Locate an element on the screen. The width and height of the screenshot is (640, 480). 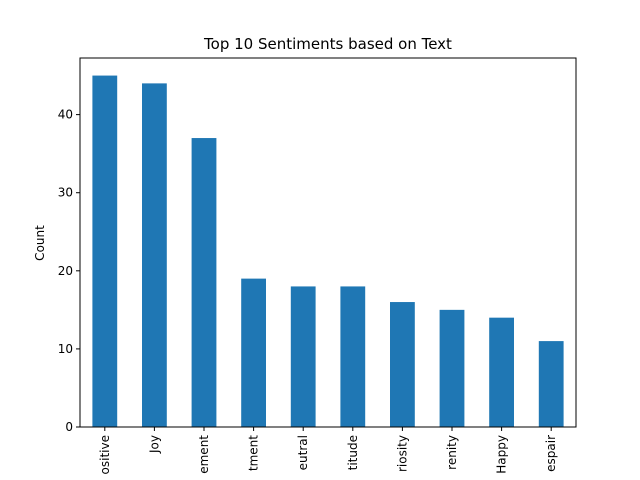
x-tick-label-3: tment is located at coordinates (254, 453).